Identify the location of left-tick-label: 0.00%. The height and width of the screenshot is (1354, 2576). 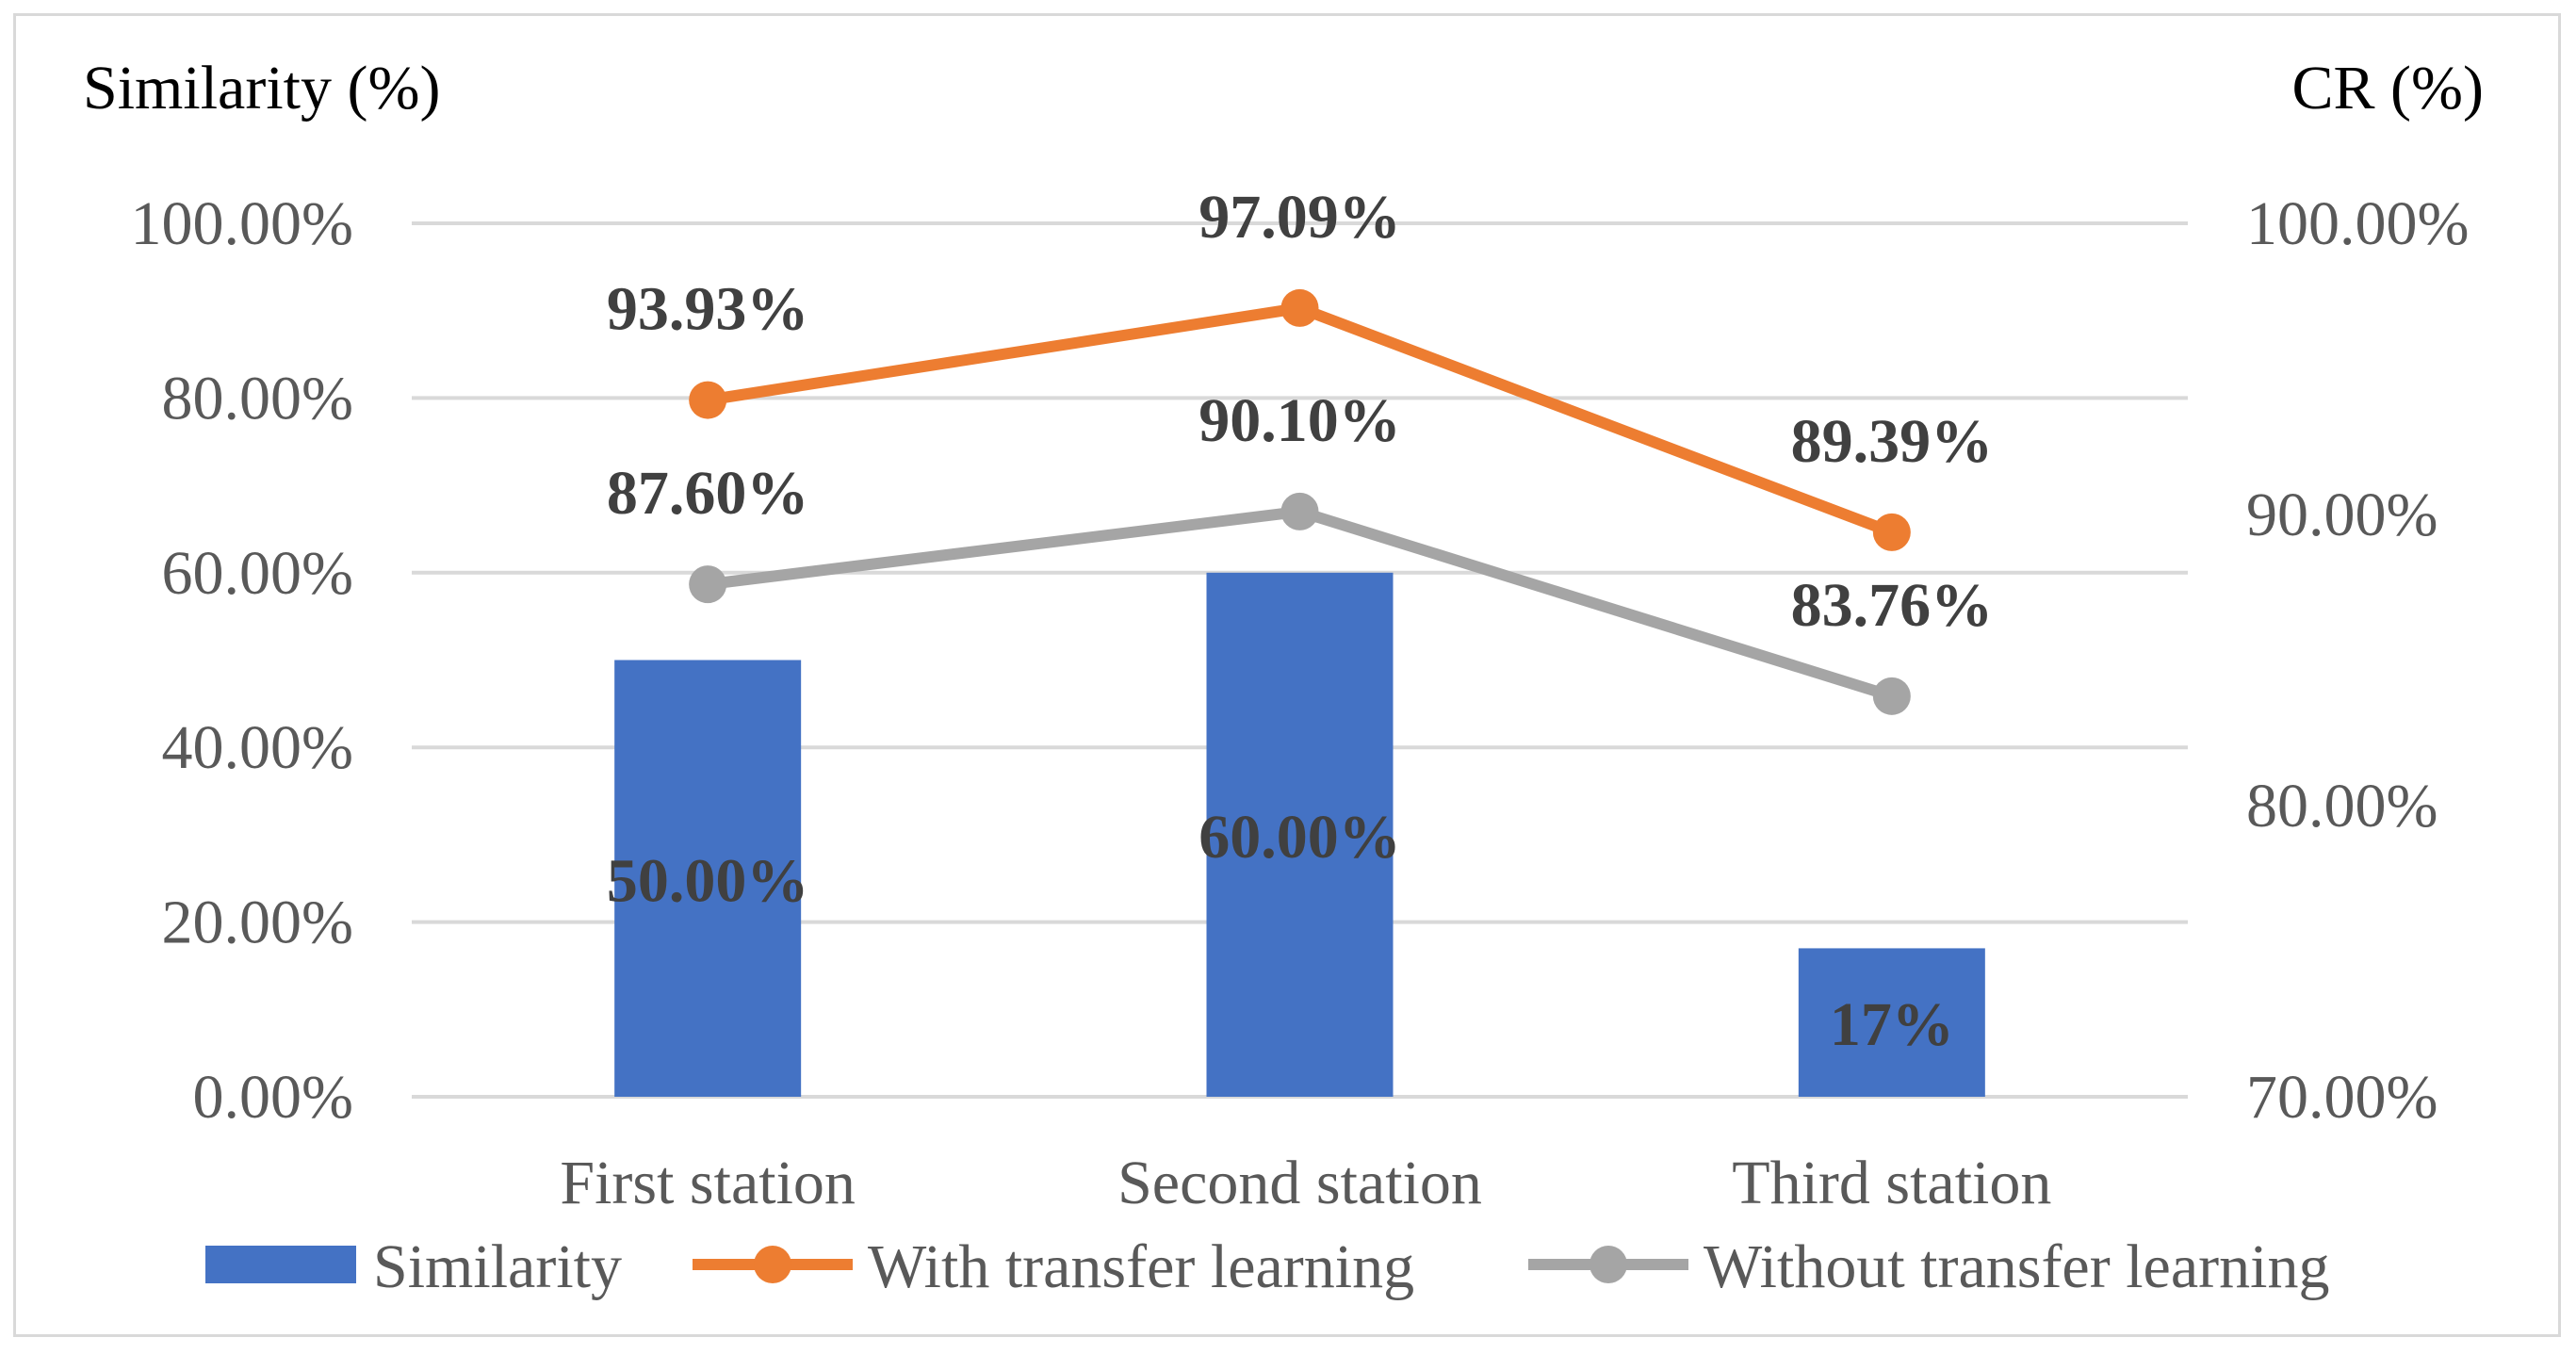
(273, 1097).